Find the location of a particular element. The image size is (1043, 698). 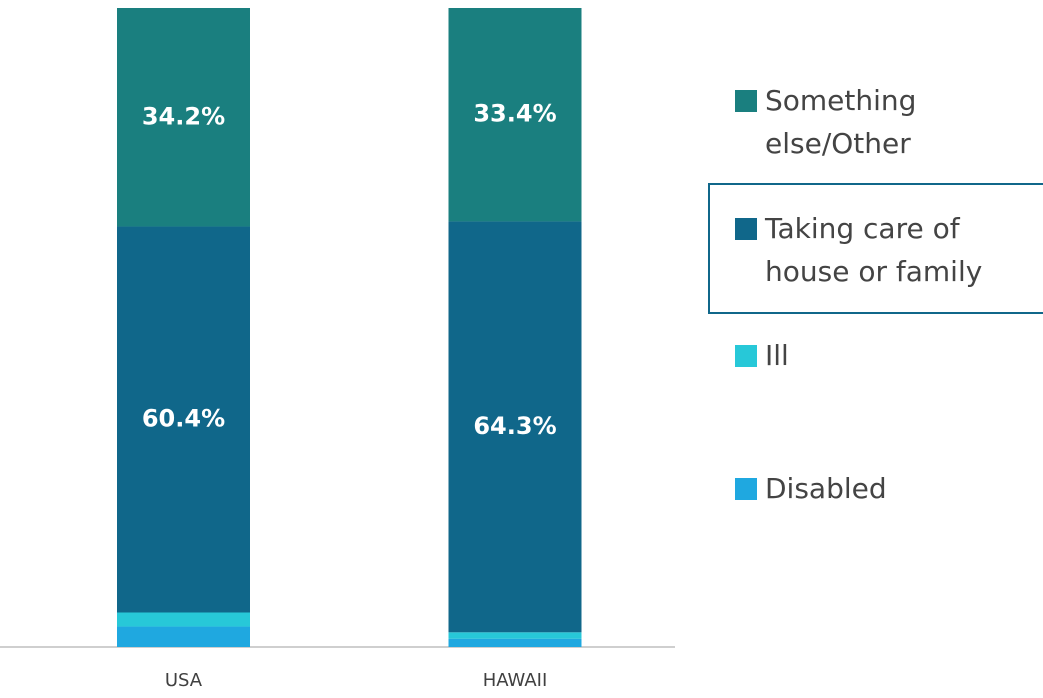

legend-label: Something else/Other is located at coordinates (841, 122).